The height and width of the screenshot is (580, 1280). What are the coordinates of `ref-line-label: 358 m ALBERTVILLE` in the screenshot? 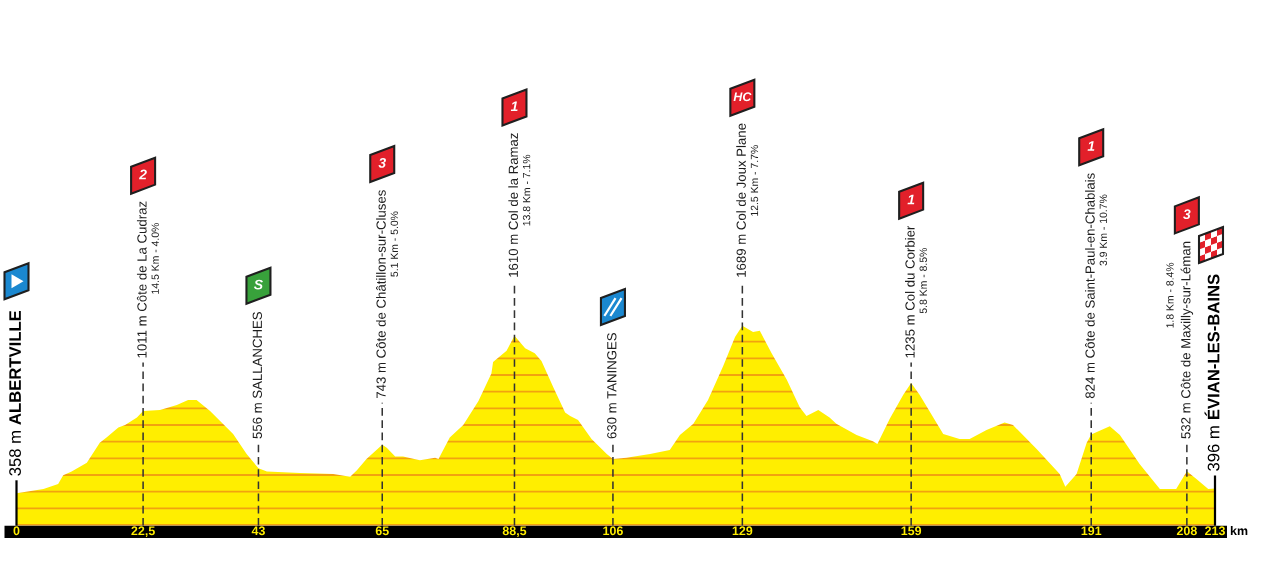 It's located at (15, 393).